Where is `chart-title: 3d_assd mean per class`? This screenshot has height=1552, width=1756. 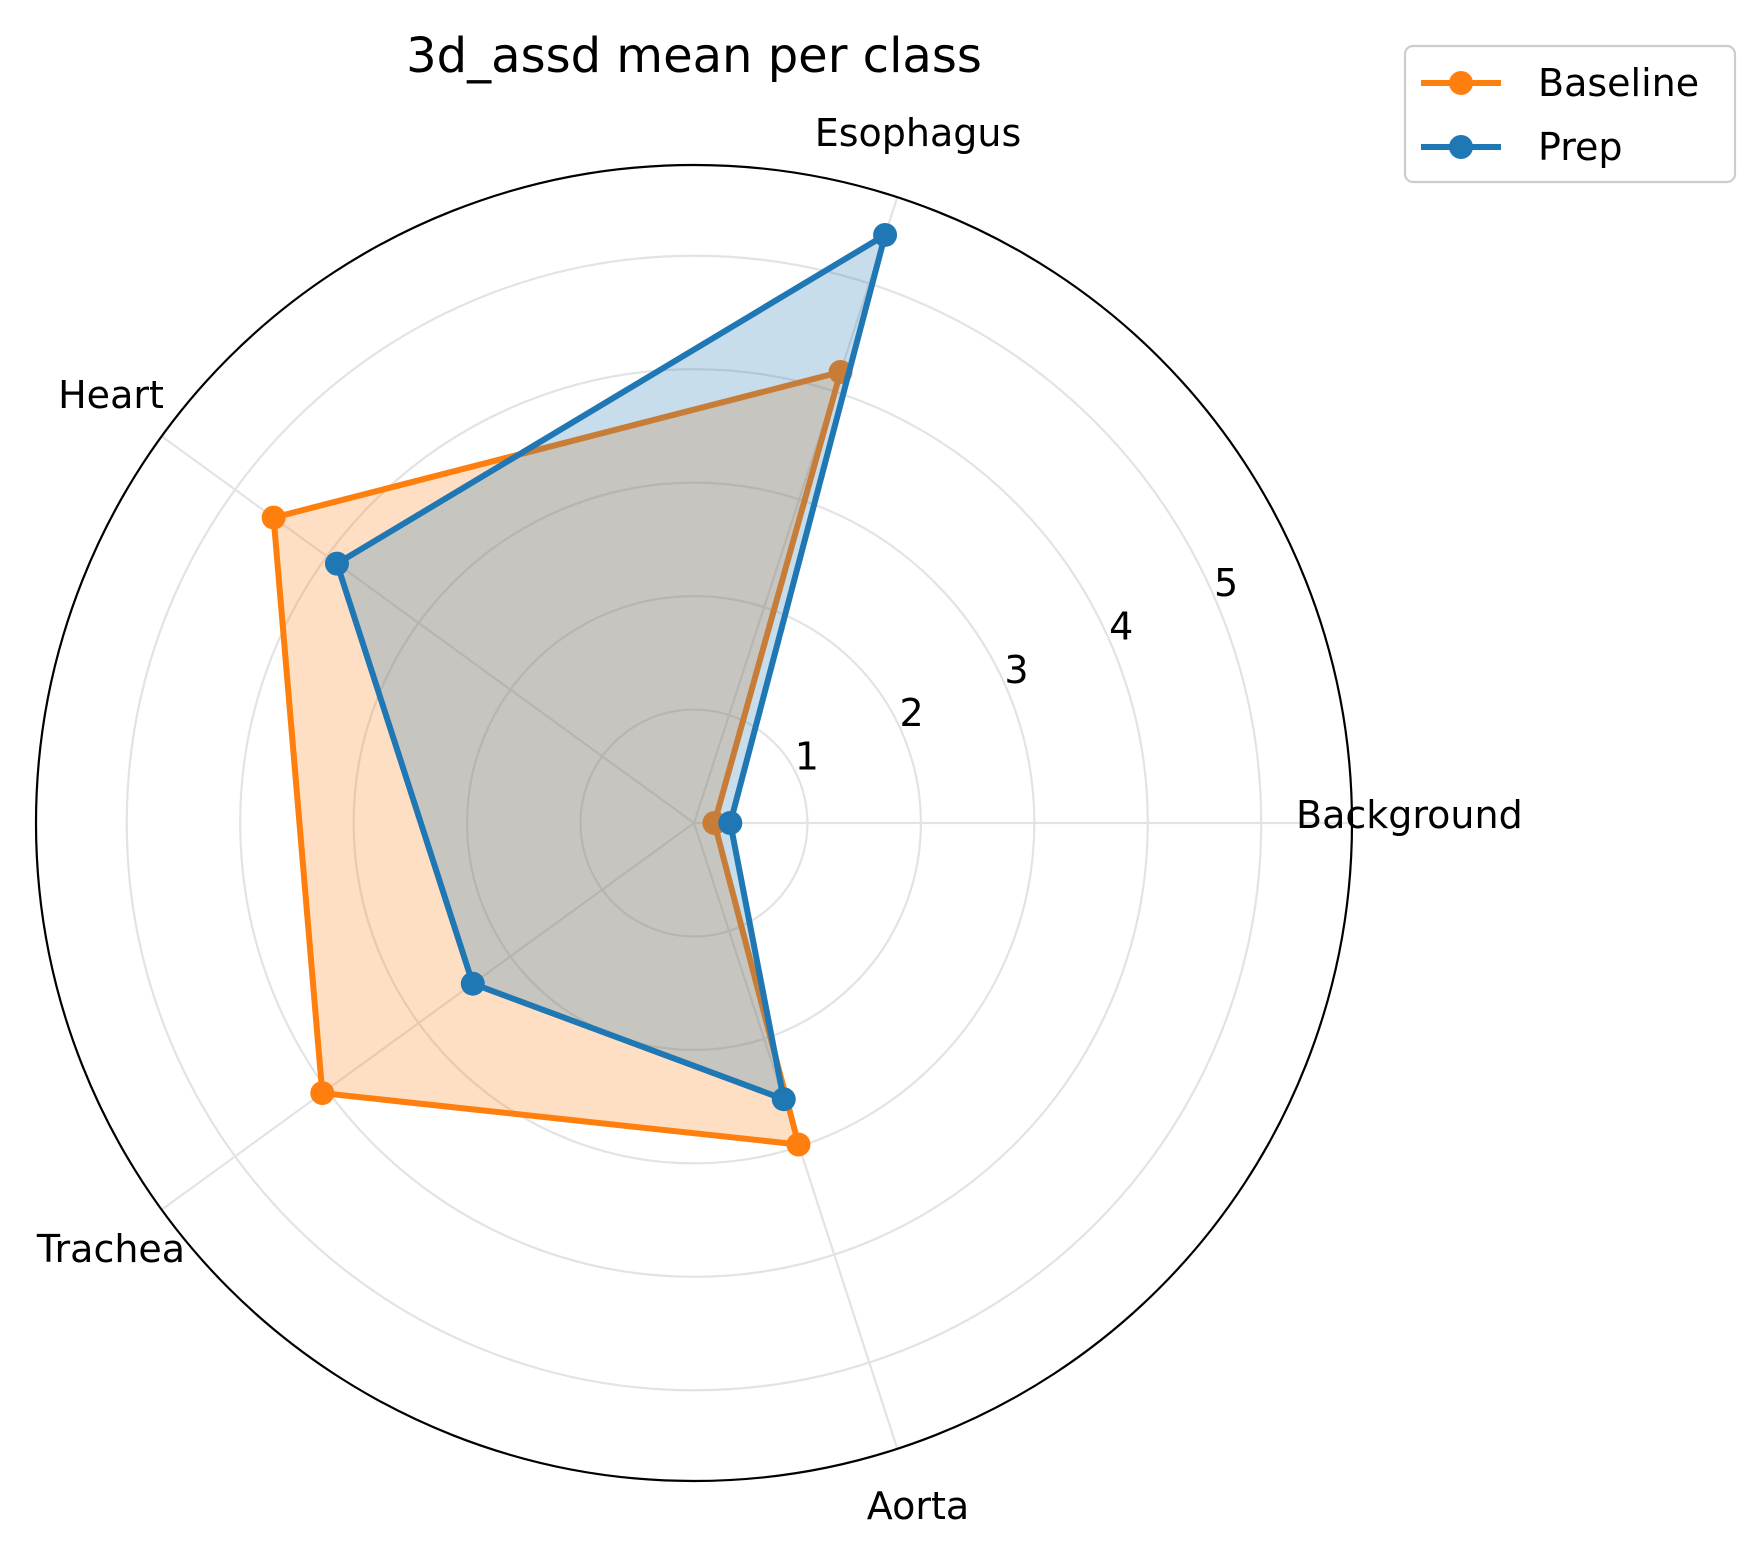
chart-title: 3d_assd mean per class is located at coordinates (694, 56).